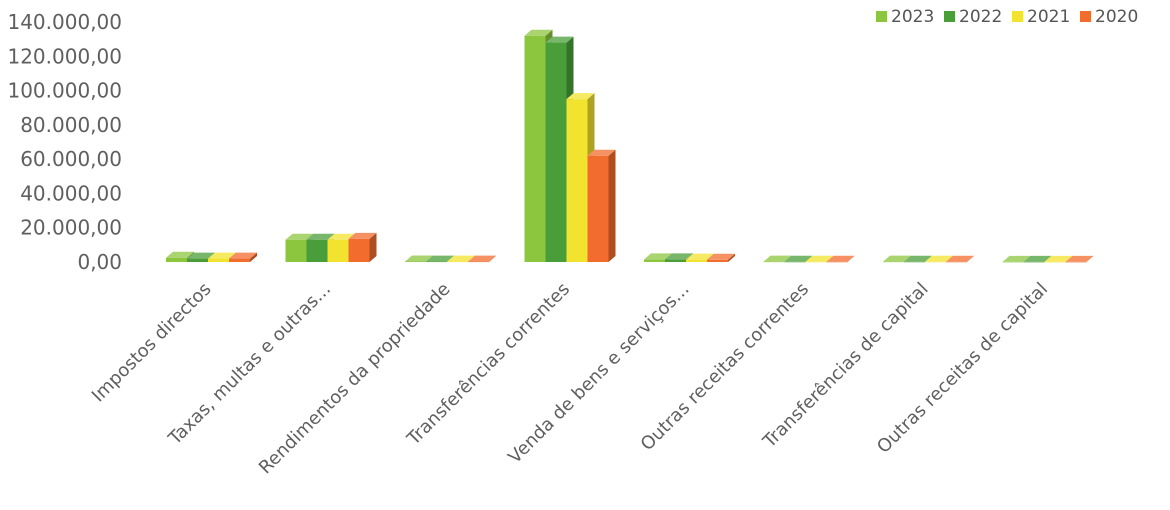 The height and width of the screenshot is (510, 1170). I want to click on legend-item: 2020, so click(1109, 17).